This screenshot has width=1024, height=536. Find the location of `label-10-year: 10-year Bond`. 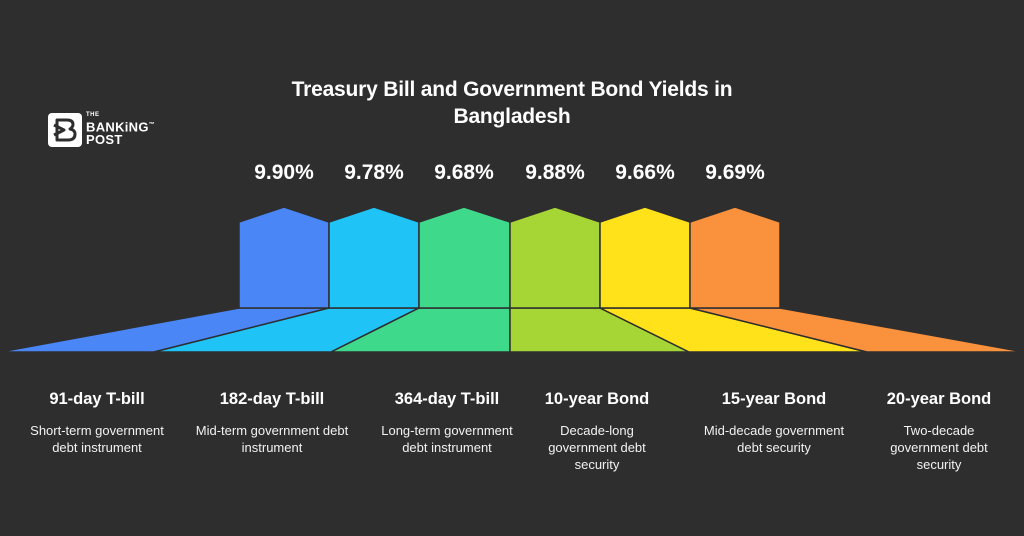

label-10-year: 10-year Bond is located at coordinates (597, 399).